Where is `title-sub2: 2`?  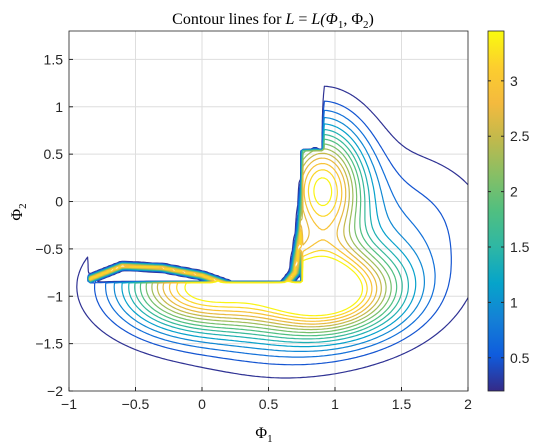
title-sub2: 2 is located at coordinates (366, 25).